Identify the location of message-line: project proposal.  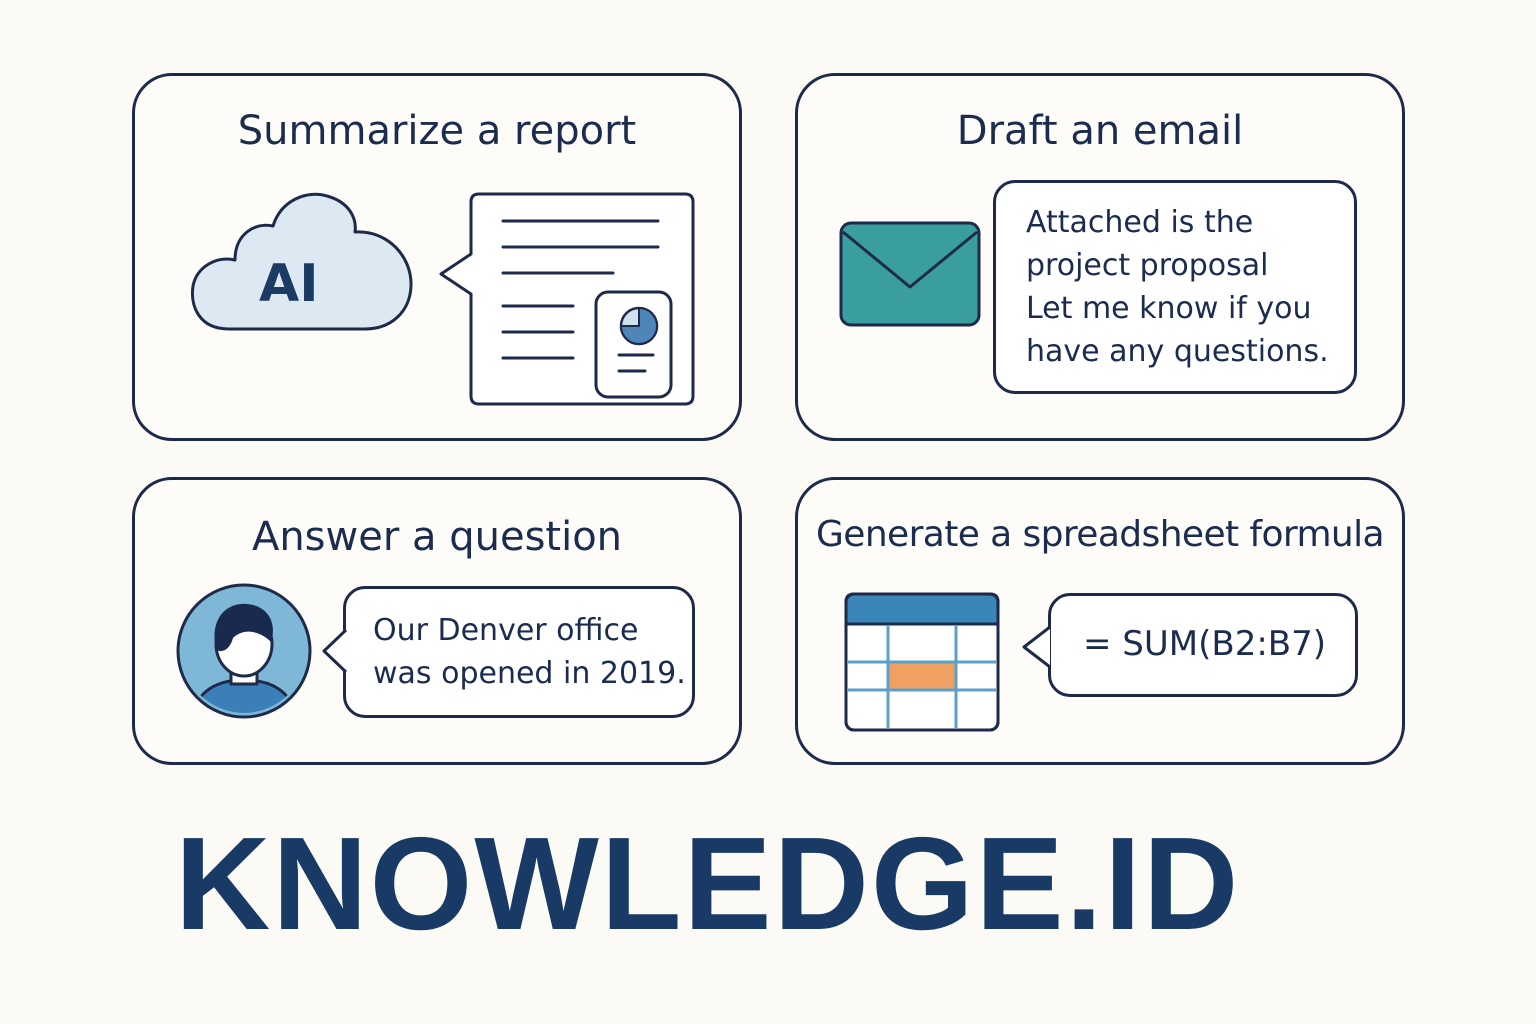
(1147, 265).